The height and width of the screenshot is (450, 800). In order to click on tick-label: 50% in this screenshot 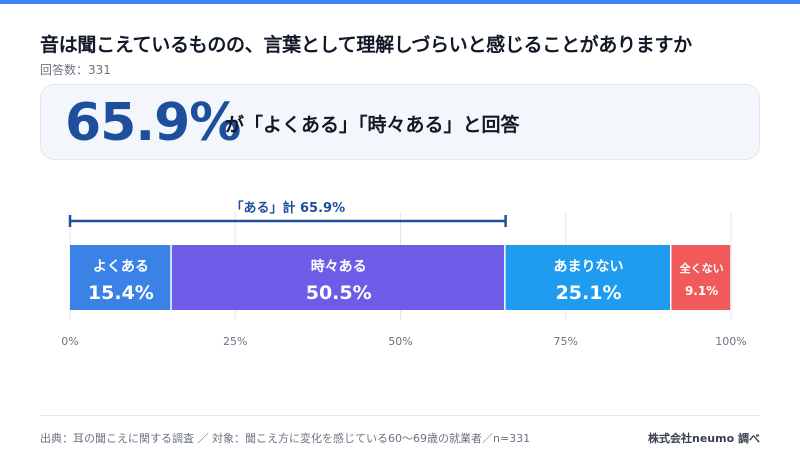, I will do `click(400, 341)`.